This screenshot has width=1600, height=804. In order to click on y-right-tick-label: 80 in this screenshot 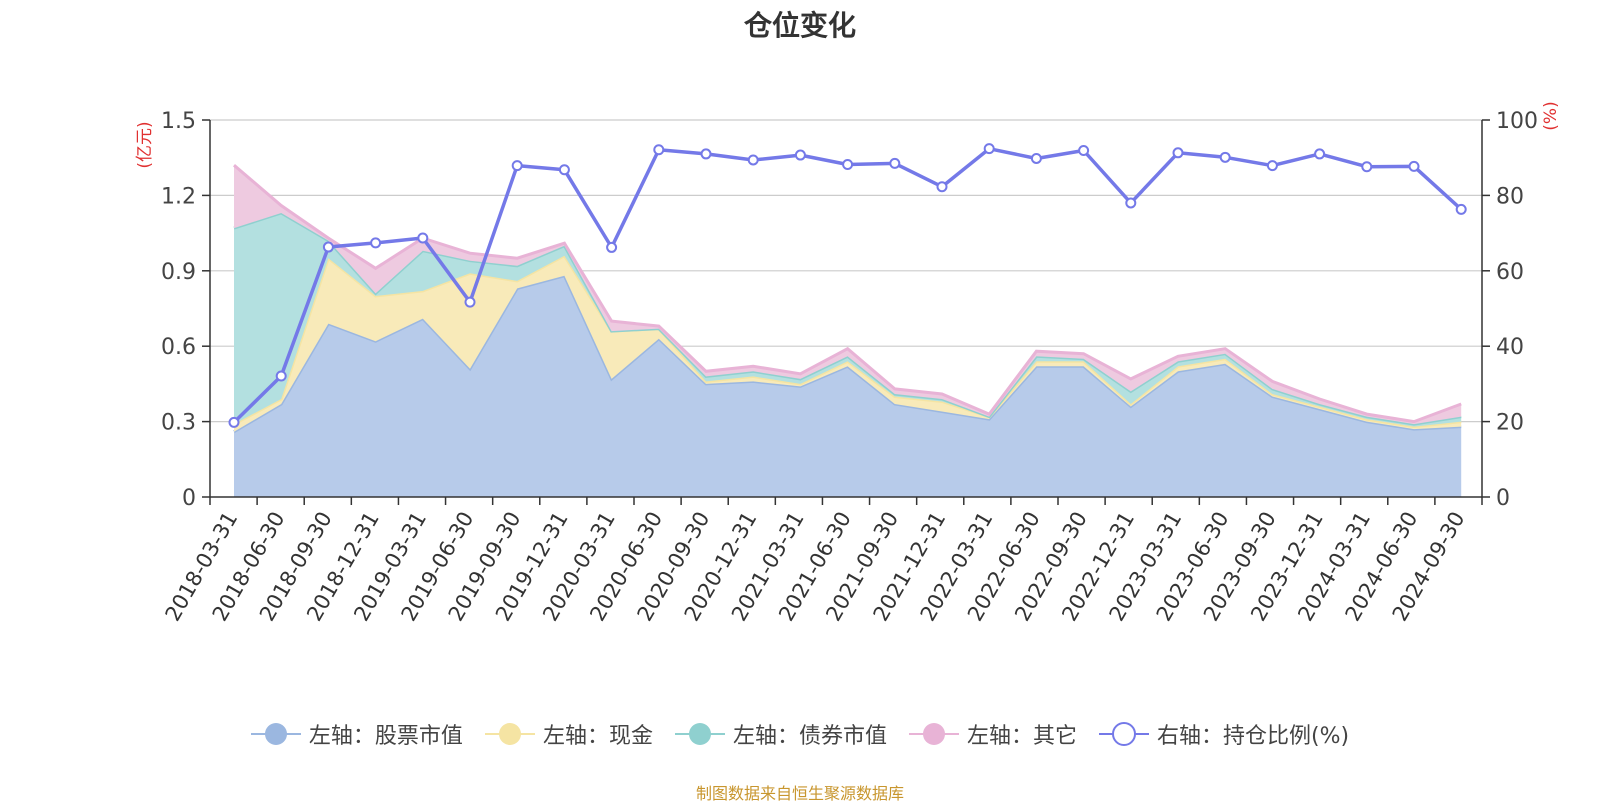, I will do `click(1510, 196)`.